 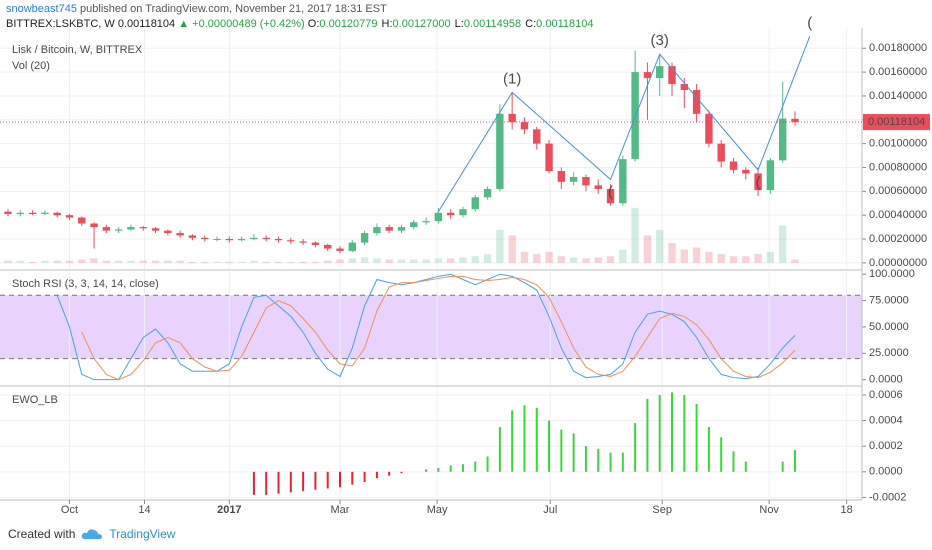 What do you see at coordinates (492, 24) in the screenshot?
I see `ohlc-value: 0.00114958` at bounding box center [492, 24].